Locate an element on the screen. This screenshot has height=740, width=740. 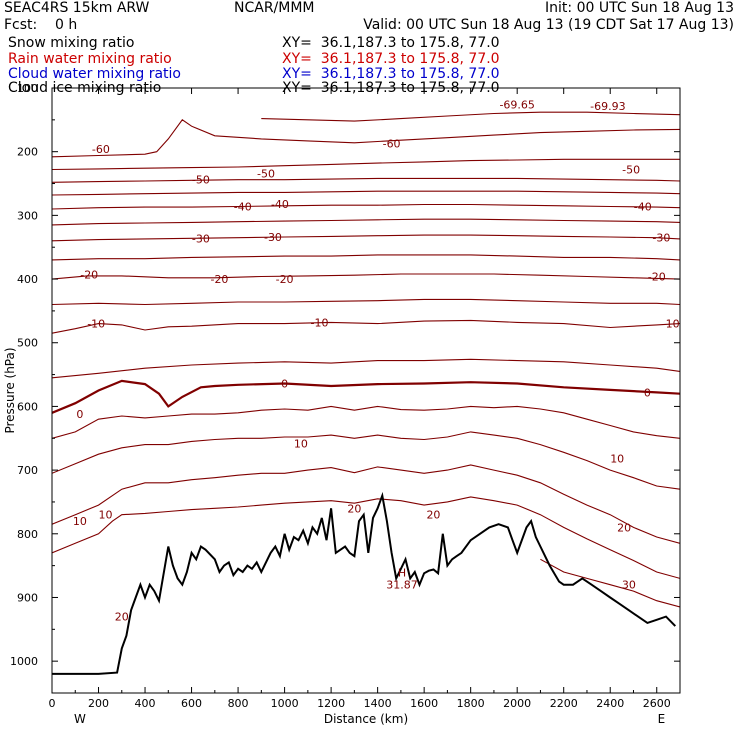
y-tick-label-top: 100 is located at coordinates (27, 88).